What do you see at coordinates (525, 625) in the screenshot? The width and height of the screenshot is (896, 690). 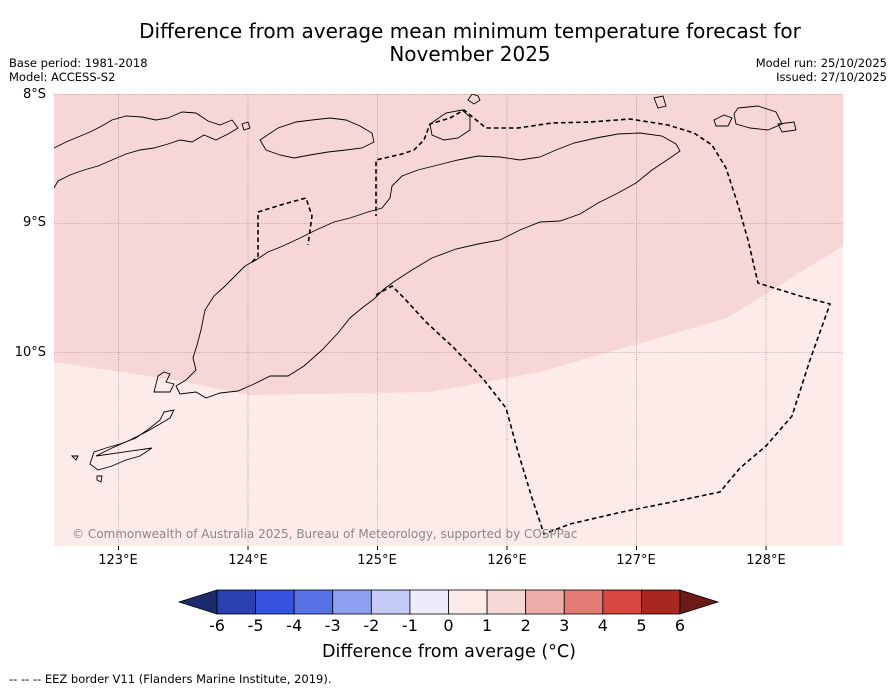 I see `colorbar-tick-label: 2` at bounding box center [525, 625].